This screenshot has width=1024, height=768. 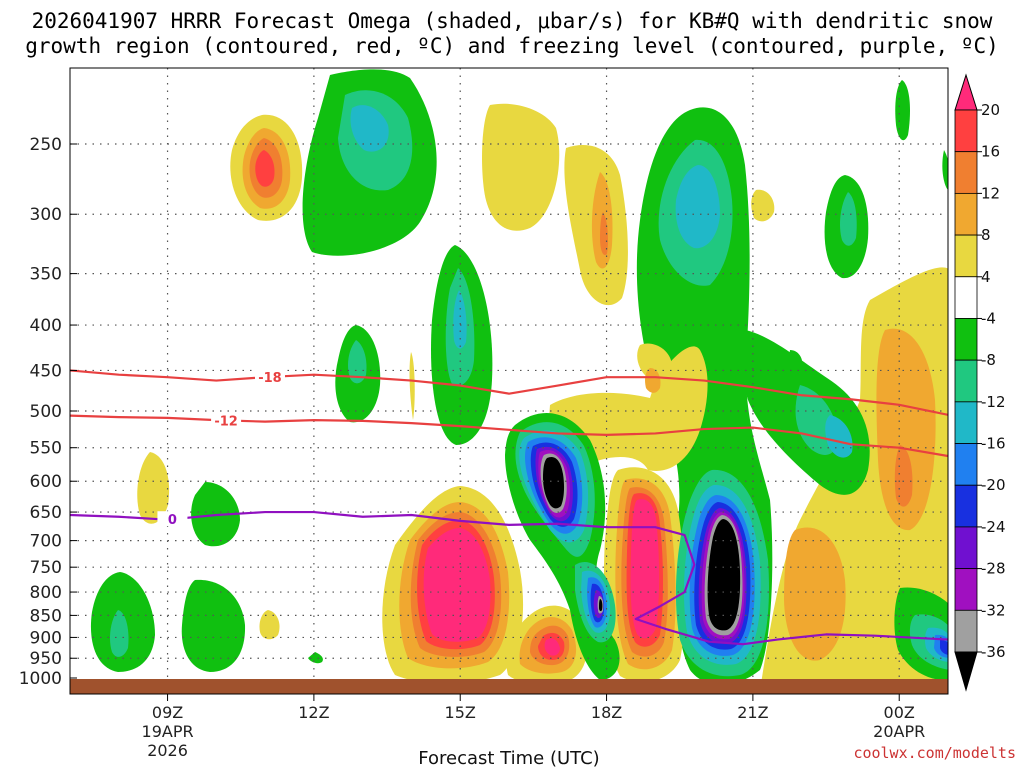 What do you see at coordinates (990, 193) in the screenshot?
I see `colorbar-label: 12` at bounding box center [990, 193].